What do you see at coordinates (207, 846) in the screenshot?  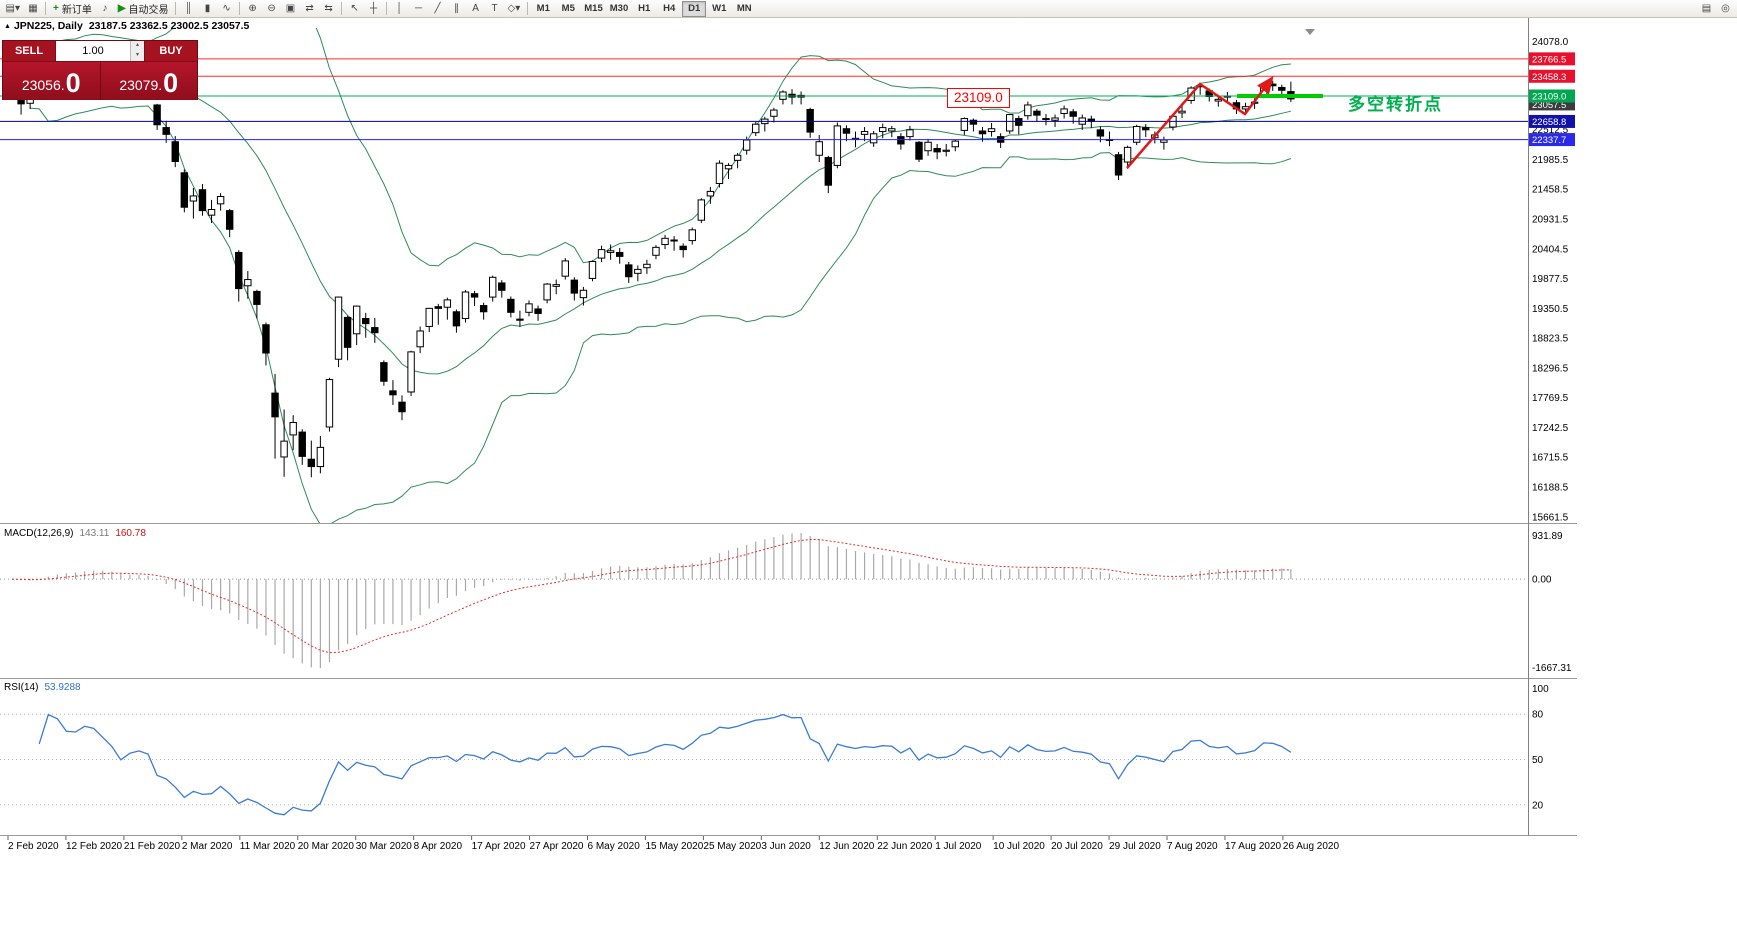 I see `date-axis-label: 2 Mar 2020` at bounding box center [207, 846].